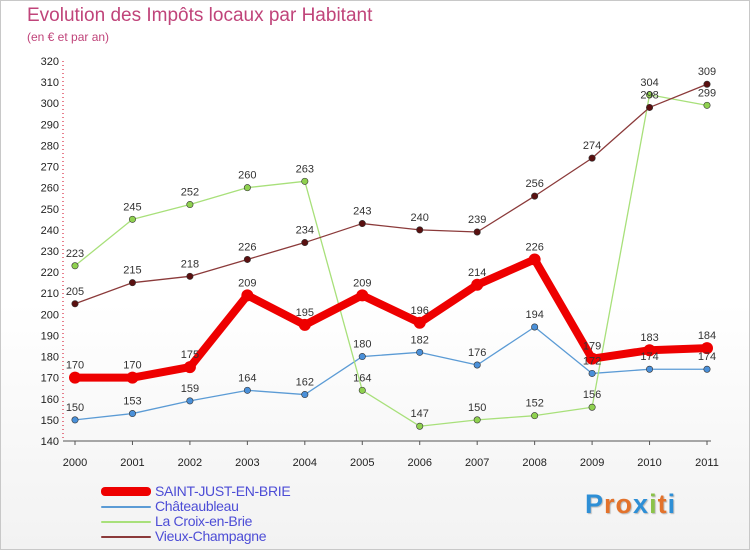  I want to click on x-tick-label: 2011, so click(707, 463).